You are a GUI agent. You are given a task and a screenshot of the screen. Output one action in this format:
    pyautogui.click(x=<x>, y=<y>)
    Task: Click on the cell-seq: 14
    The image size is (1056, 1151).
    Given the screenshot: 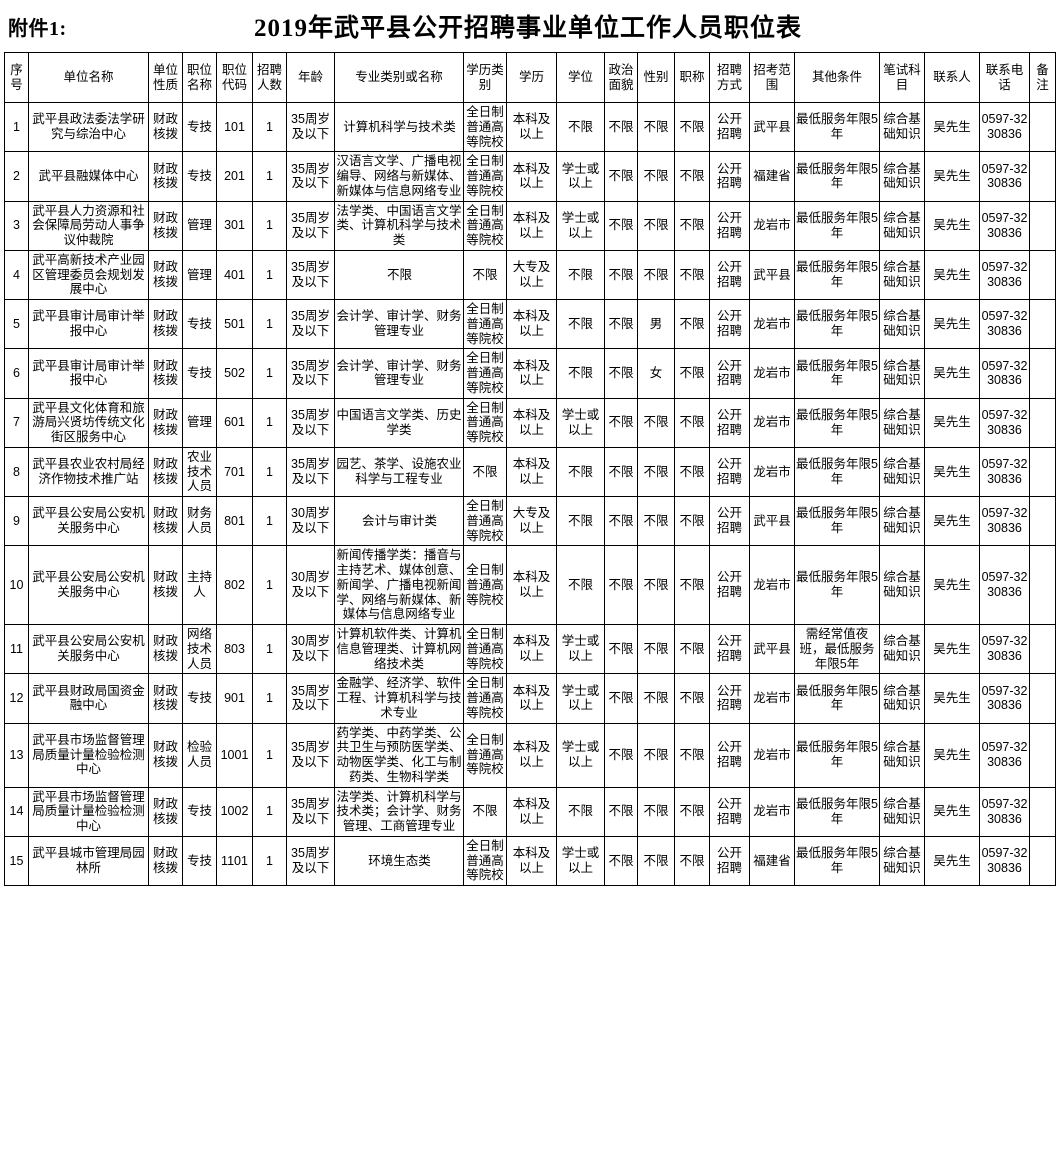 What is the action you would take?
    pyautogui.click(x=16, y=811)
    